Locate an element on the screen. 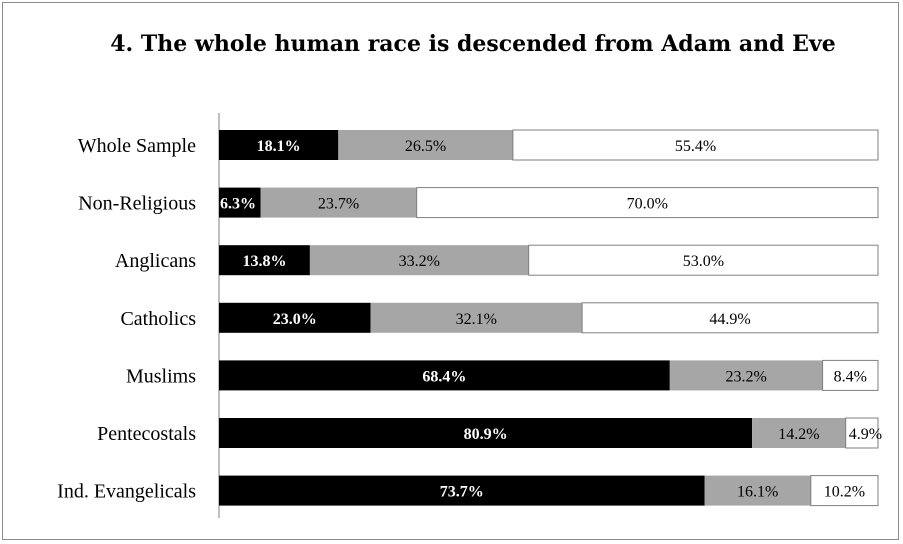  data-label-whole-sample-2: 26.5% is located at coordinates (425, 146).